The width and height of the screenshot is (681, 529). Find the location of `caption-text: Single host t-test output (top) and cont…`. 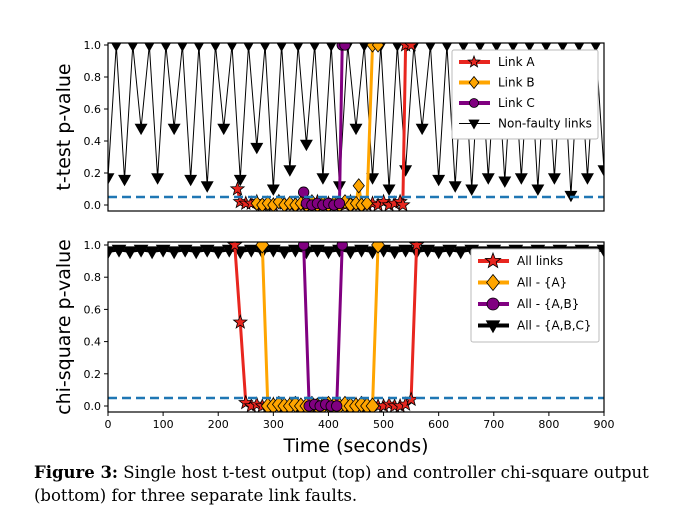

caption-text: Single host t-test output (top) and cont… is located at coordinates (341, 484).